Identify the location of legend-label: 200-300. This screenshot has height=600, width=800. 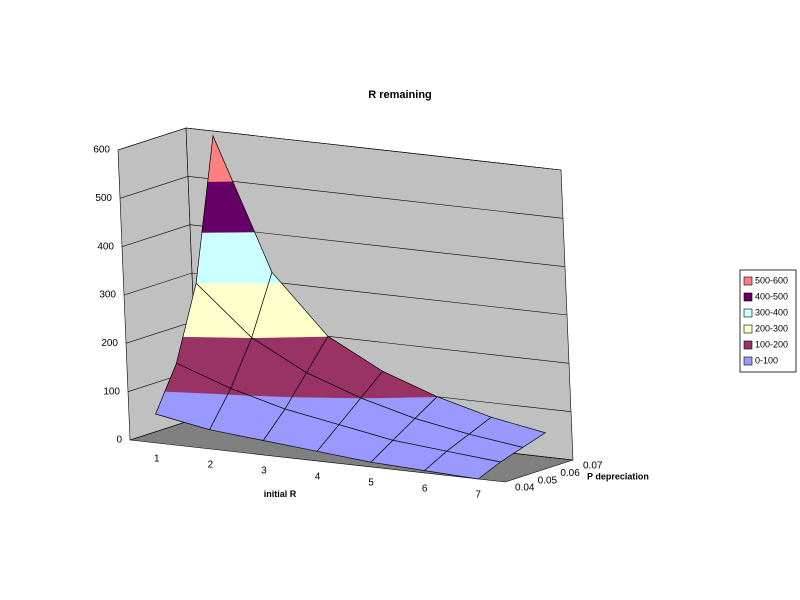
(771, 328).